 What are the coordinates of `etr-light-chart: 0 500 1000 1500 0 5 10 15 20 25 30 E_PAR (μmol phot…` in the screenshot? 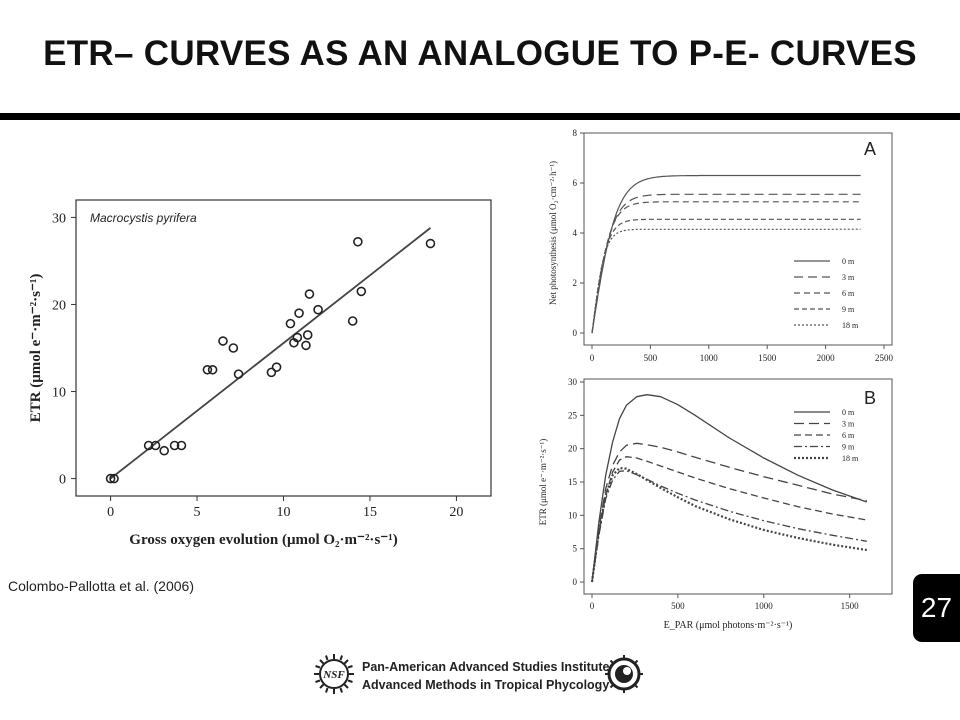 It's located at (715, 504).